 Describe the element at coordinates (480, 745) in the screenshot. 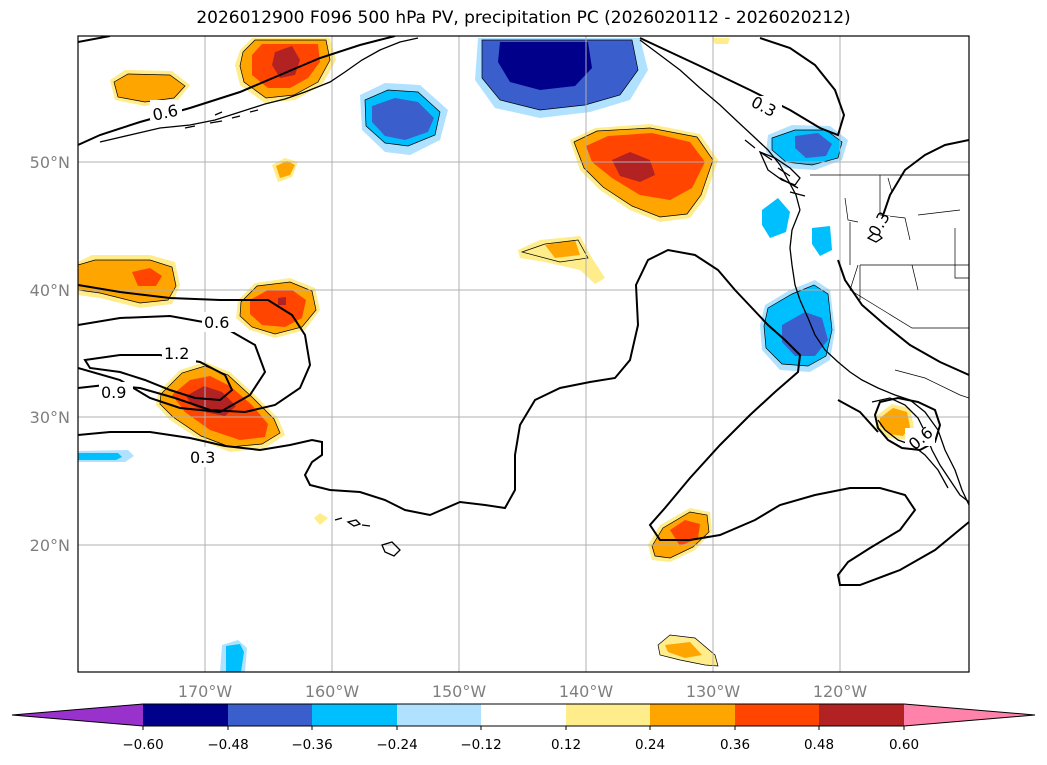

I see `colorbar-tick-label: −0.12` at that location.